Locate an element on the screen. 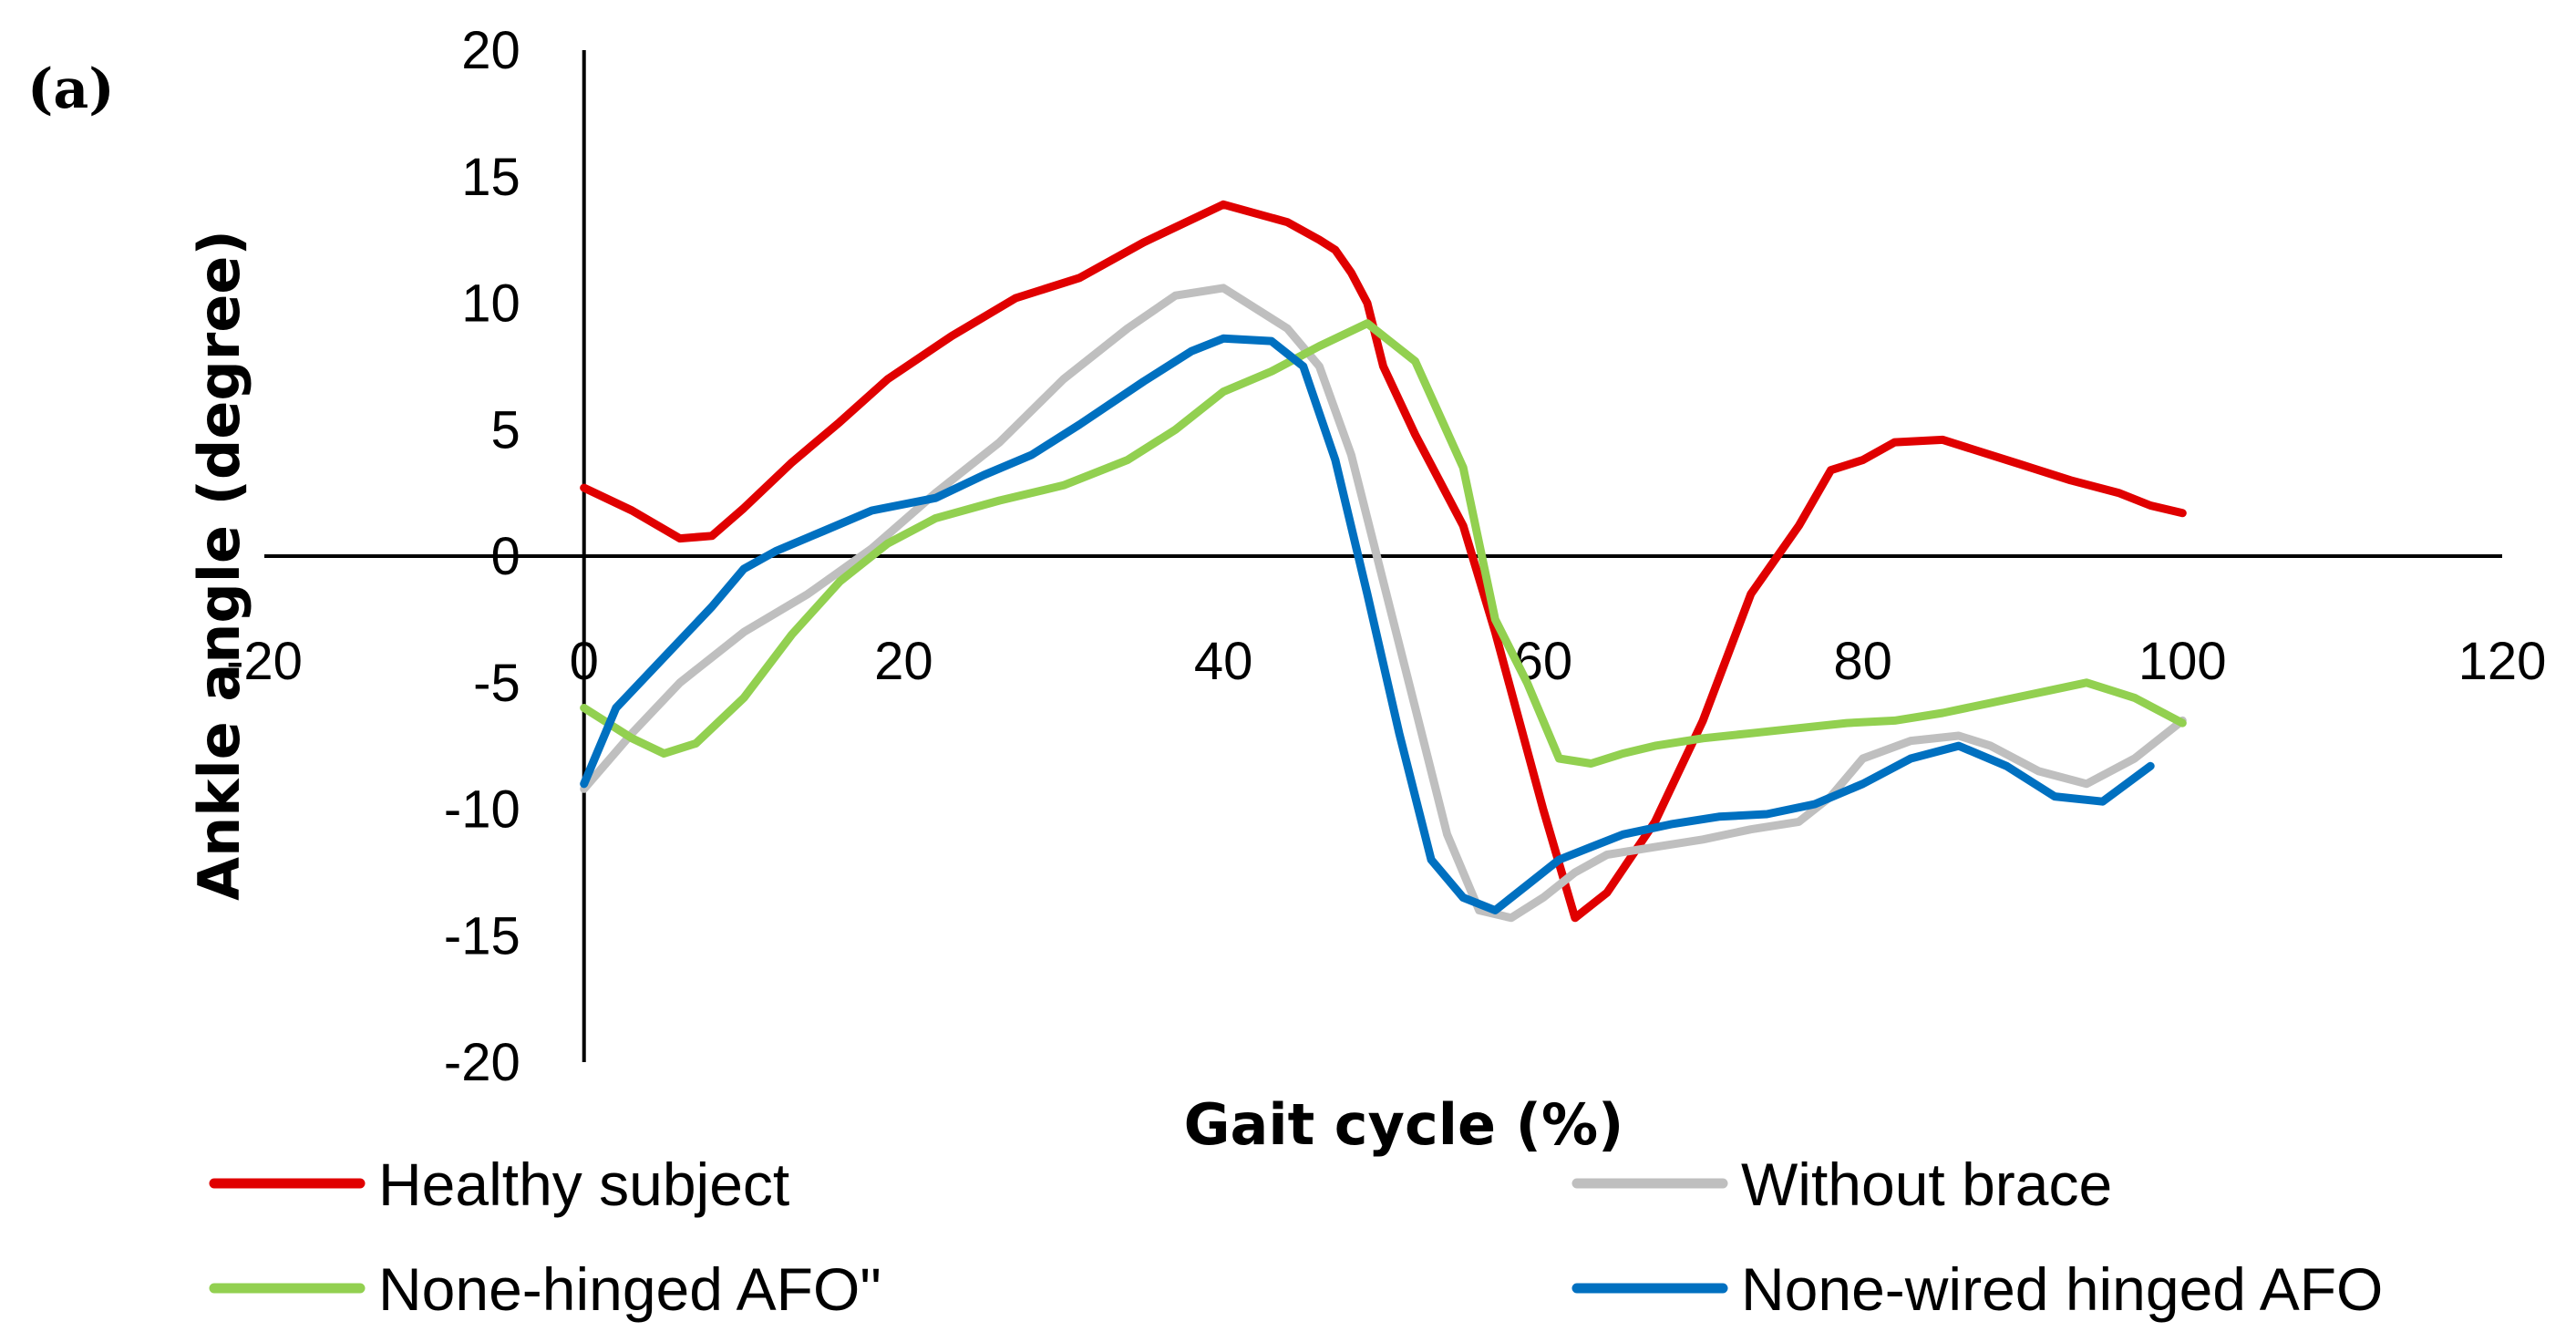 This screenshot has height=1342, width=2576. x-tick-label: 80 is located at coordinates (1862, 662).